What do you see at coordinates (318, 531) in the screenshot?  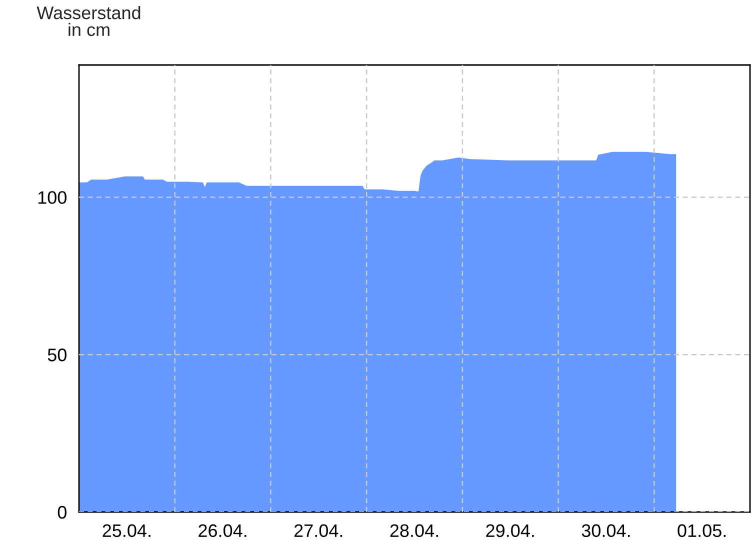 I see `x-tick-label: 27.04.` at bounding box center [318, 531].